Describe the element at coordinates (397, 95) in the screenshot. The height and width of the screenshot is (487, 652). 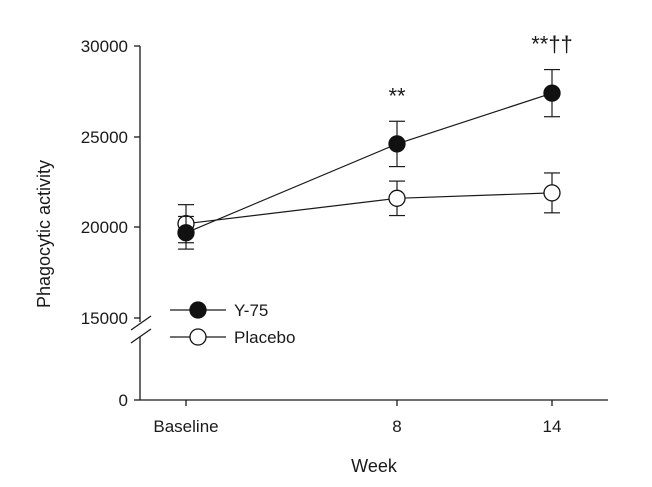
I see `significance-label: **` at that location.